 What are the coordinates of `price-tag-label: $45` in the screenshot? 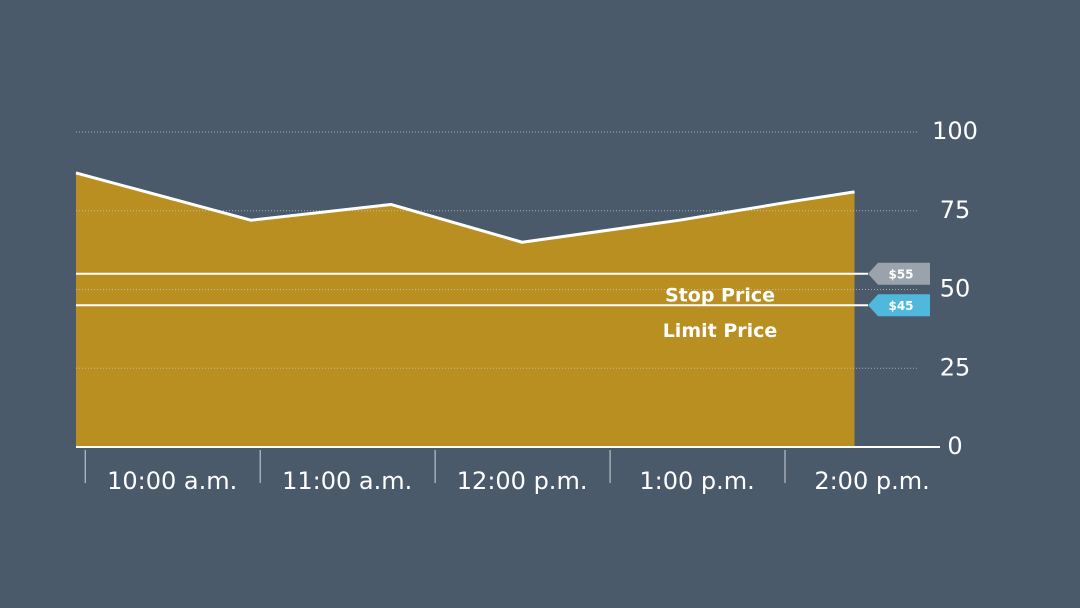 It's located at (900, 306).